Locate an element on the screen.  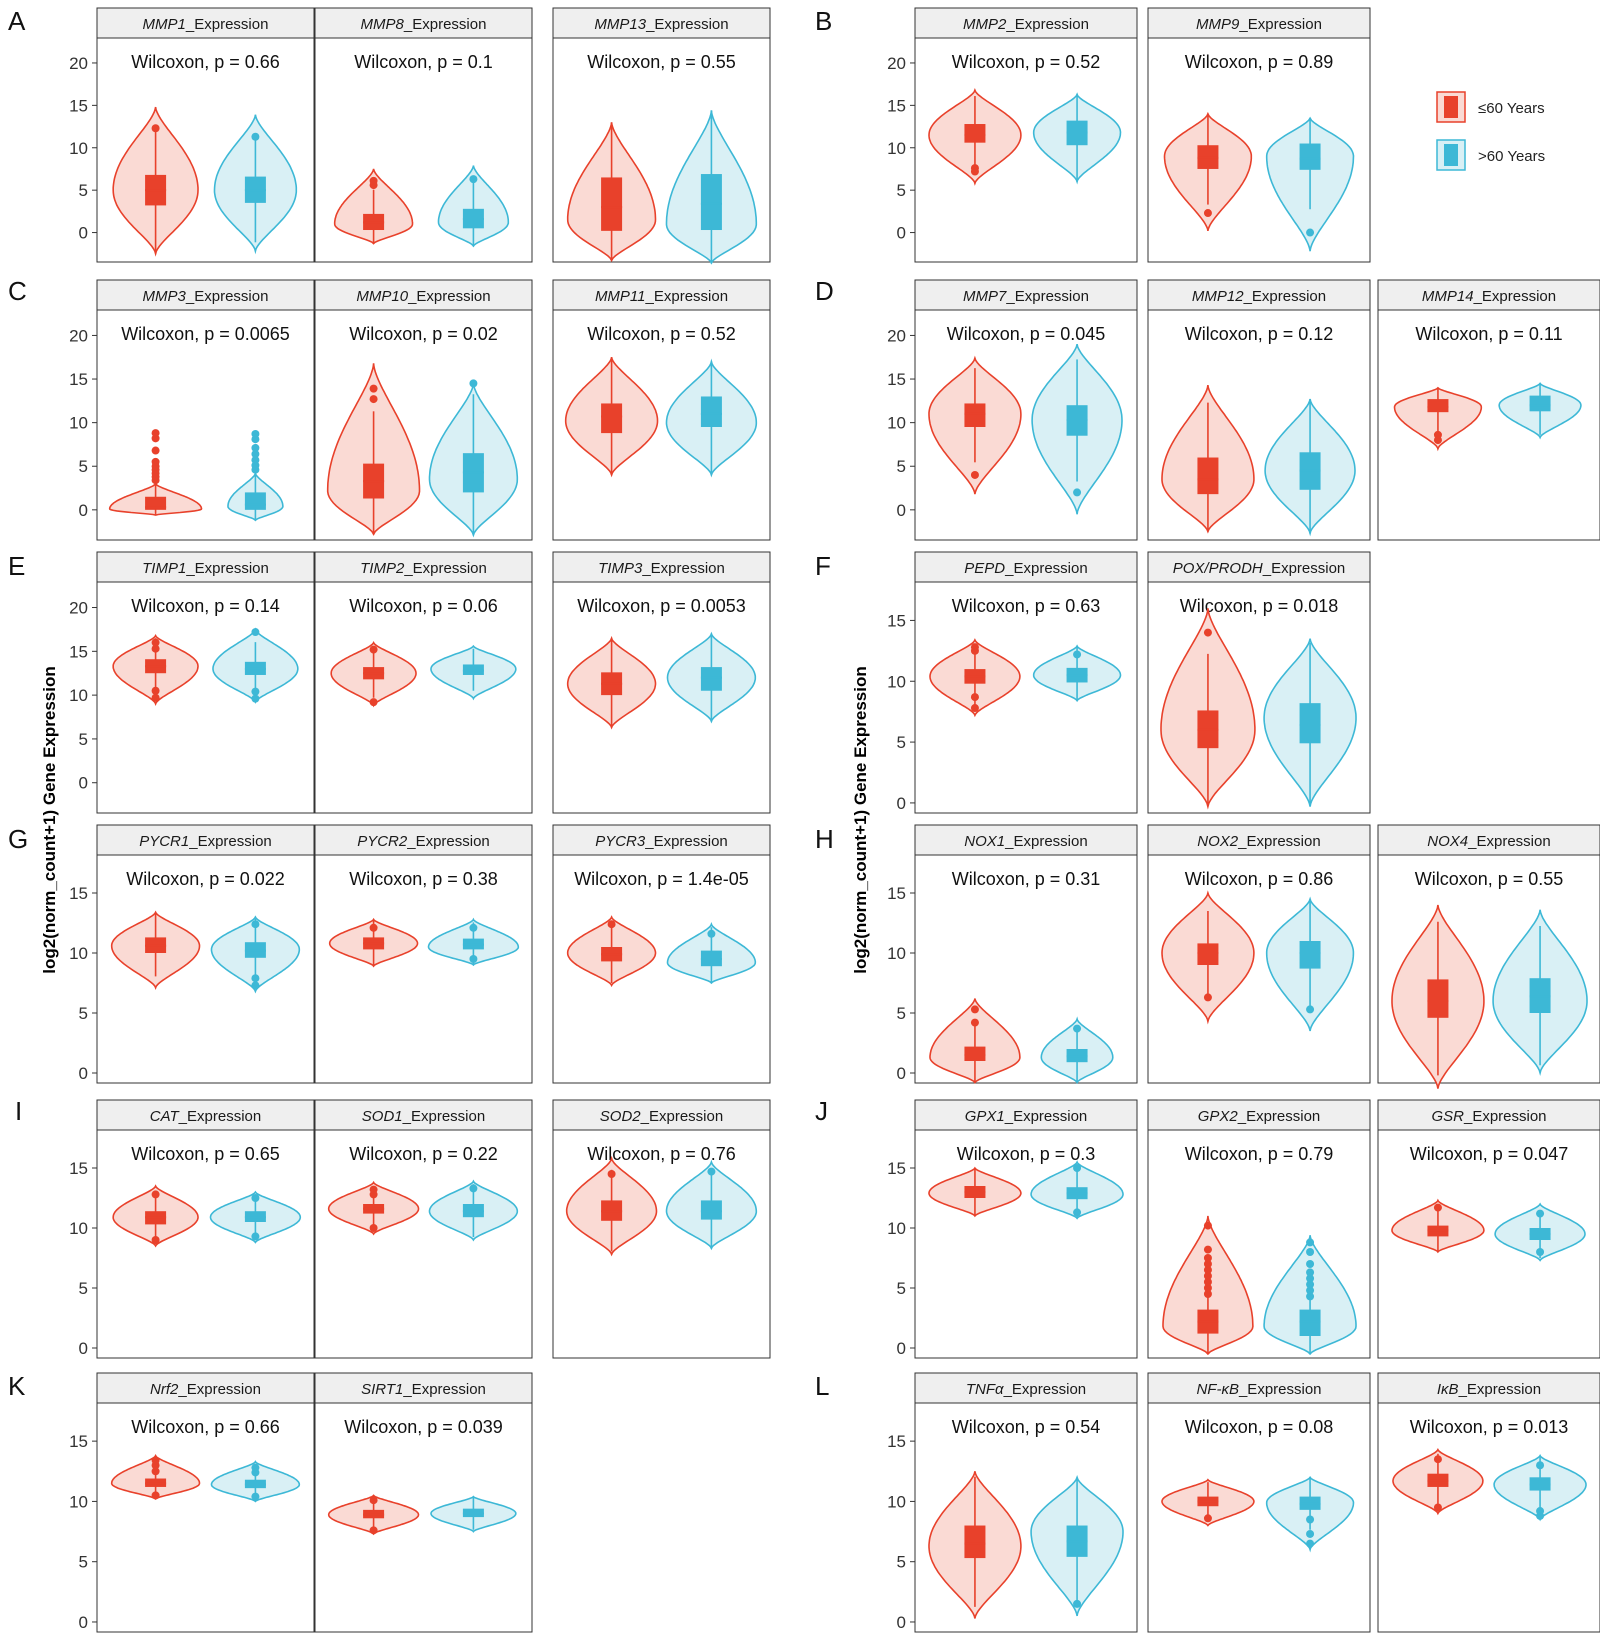
wilcoxon-label: Wilcoxon, p = 0.013 is located at coordinates (1489, 1427).